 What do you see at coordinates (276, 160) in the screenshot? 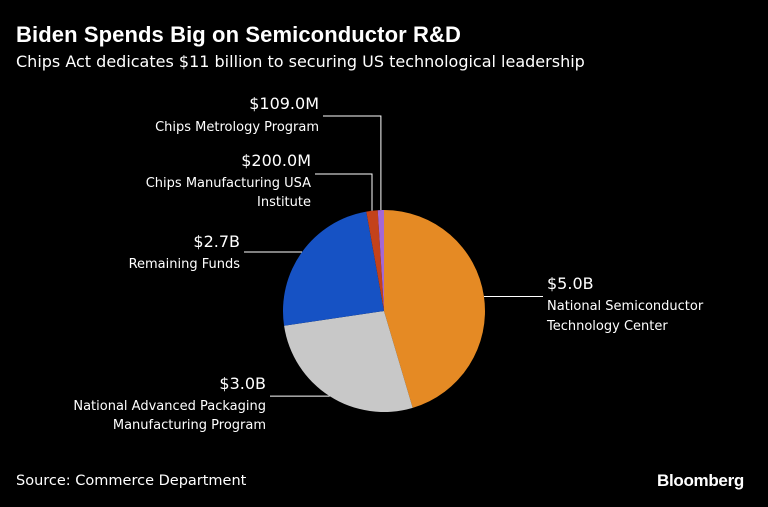
I see `slice-value-label-4: $200.0M` at bounding box center [276, 160].